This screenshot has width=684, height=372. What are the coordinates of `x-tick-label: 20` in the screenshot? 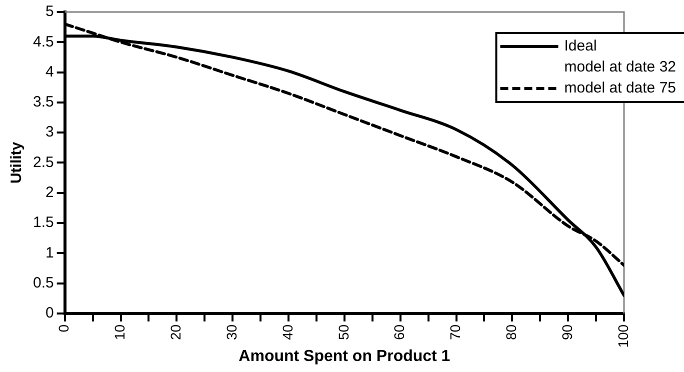 It's located at (176, 332).